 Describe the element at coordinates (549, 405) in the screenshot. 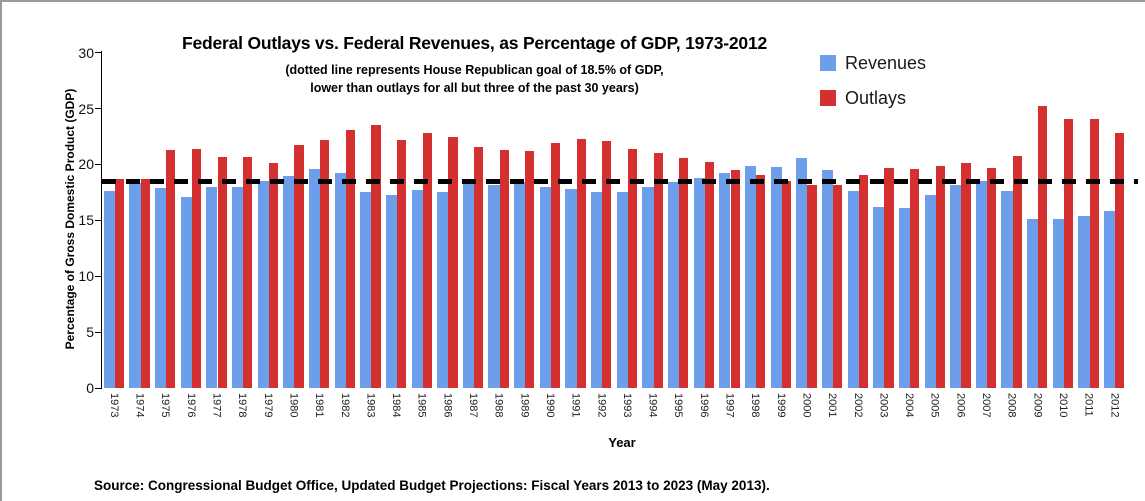

I see `x-tick-label-1990: 1990` at that location.